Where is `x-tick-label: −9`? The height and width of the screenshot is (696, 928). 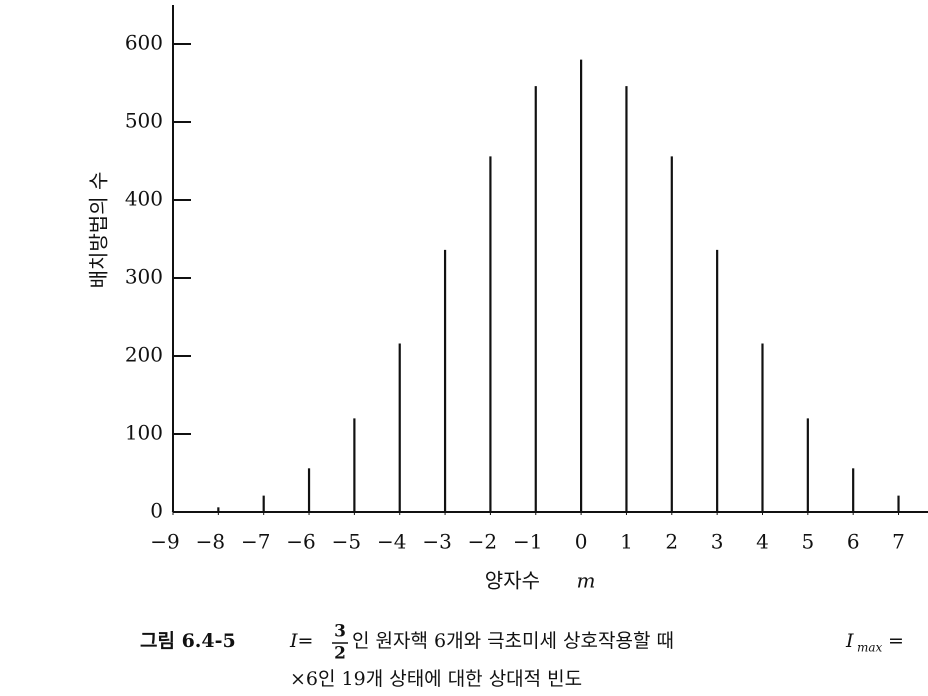 x-tick-label: −9 is located at coordinates (164, 542).